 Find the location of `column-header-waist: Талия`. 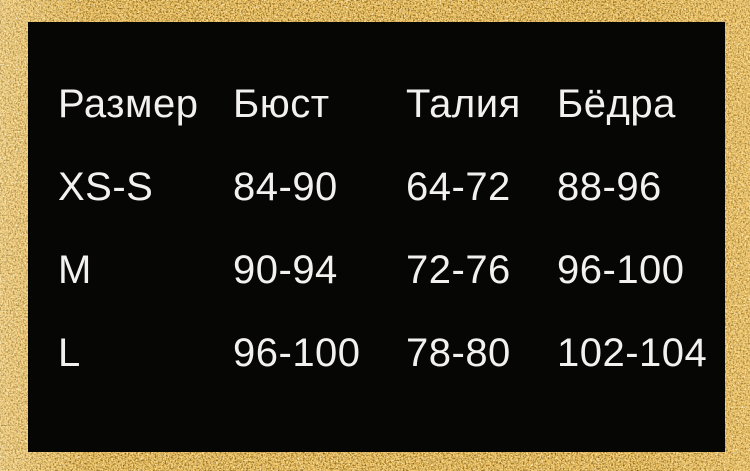

column-header-waist: Талия is located at coordinates (463, 103).